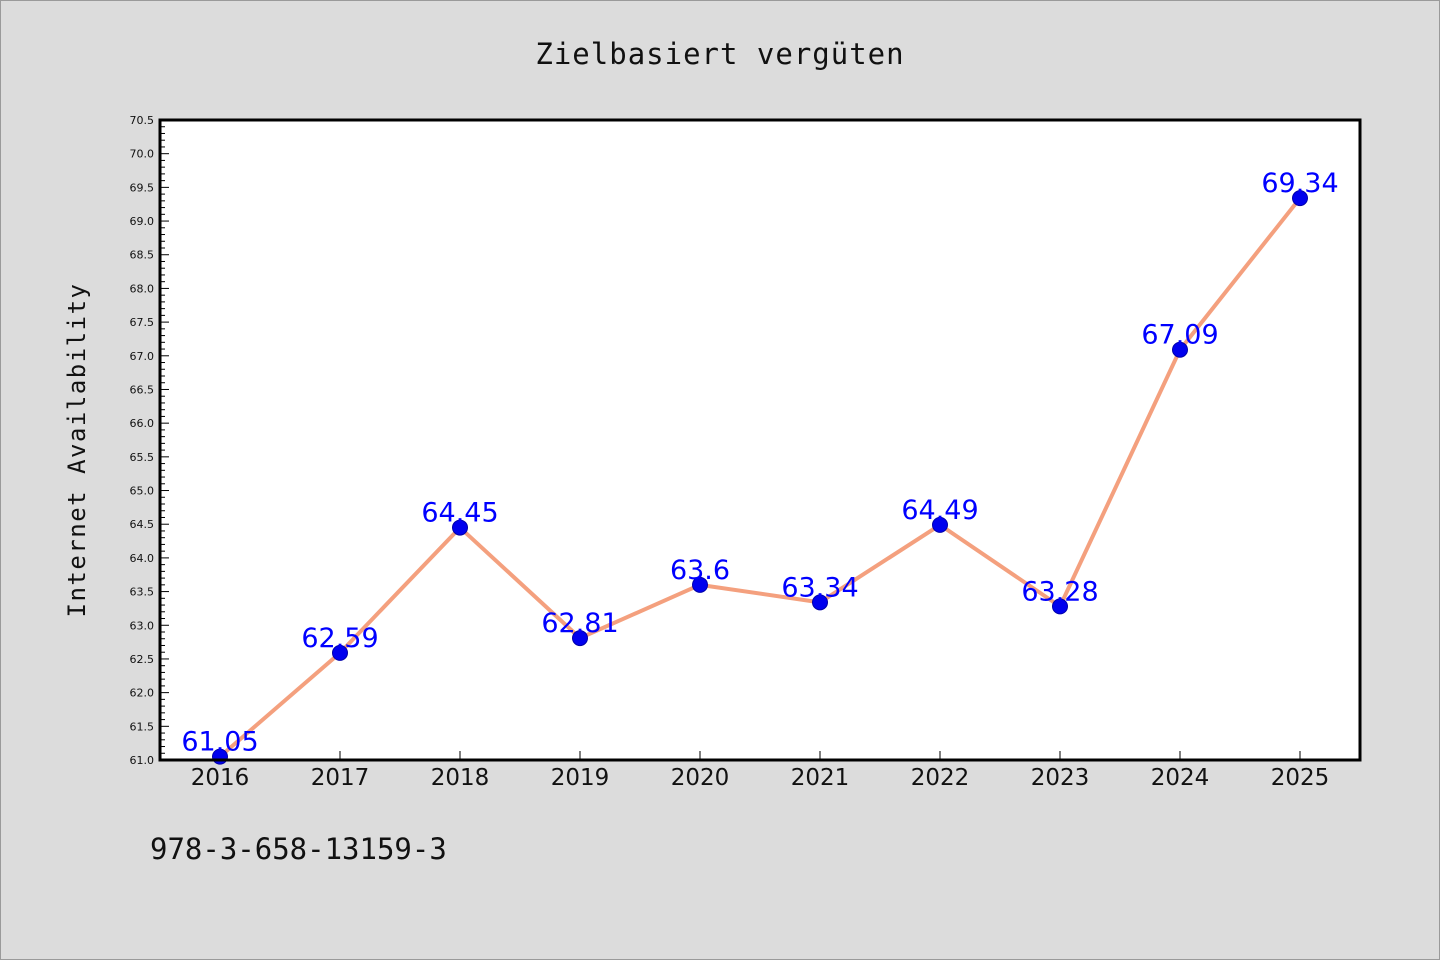 The height and width of the screenshot is (960, 1440). I want to click on y-tick-label: 69.5, so click(142, 187).